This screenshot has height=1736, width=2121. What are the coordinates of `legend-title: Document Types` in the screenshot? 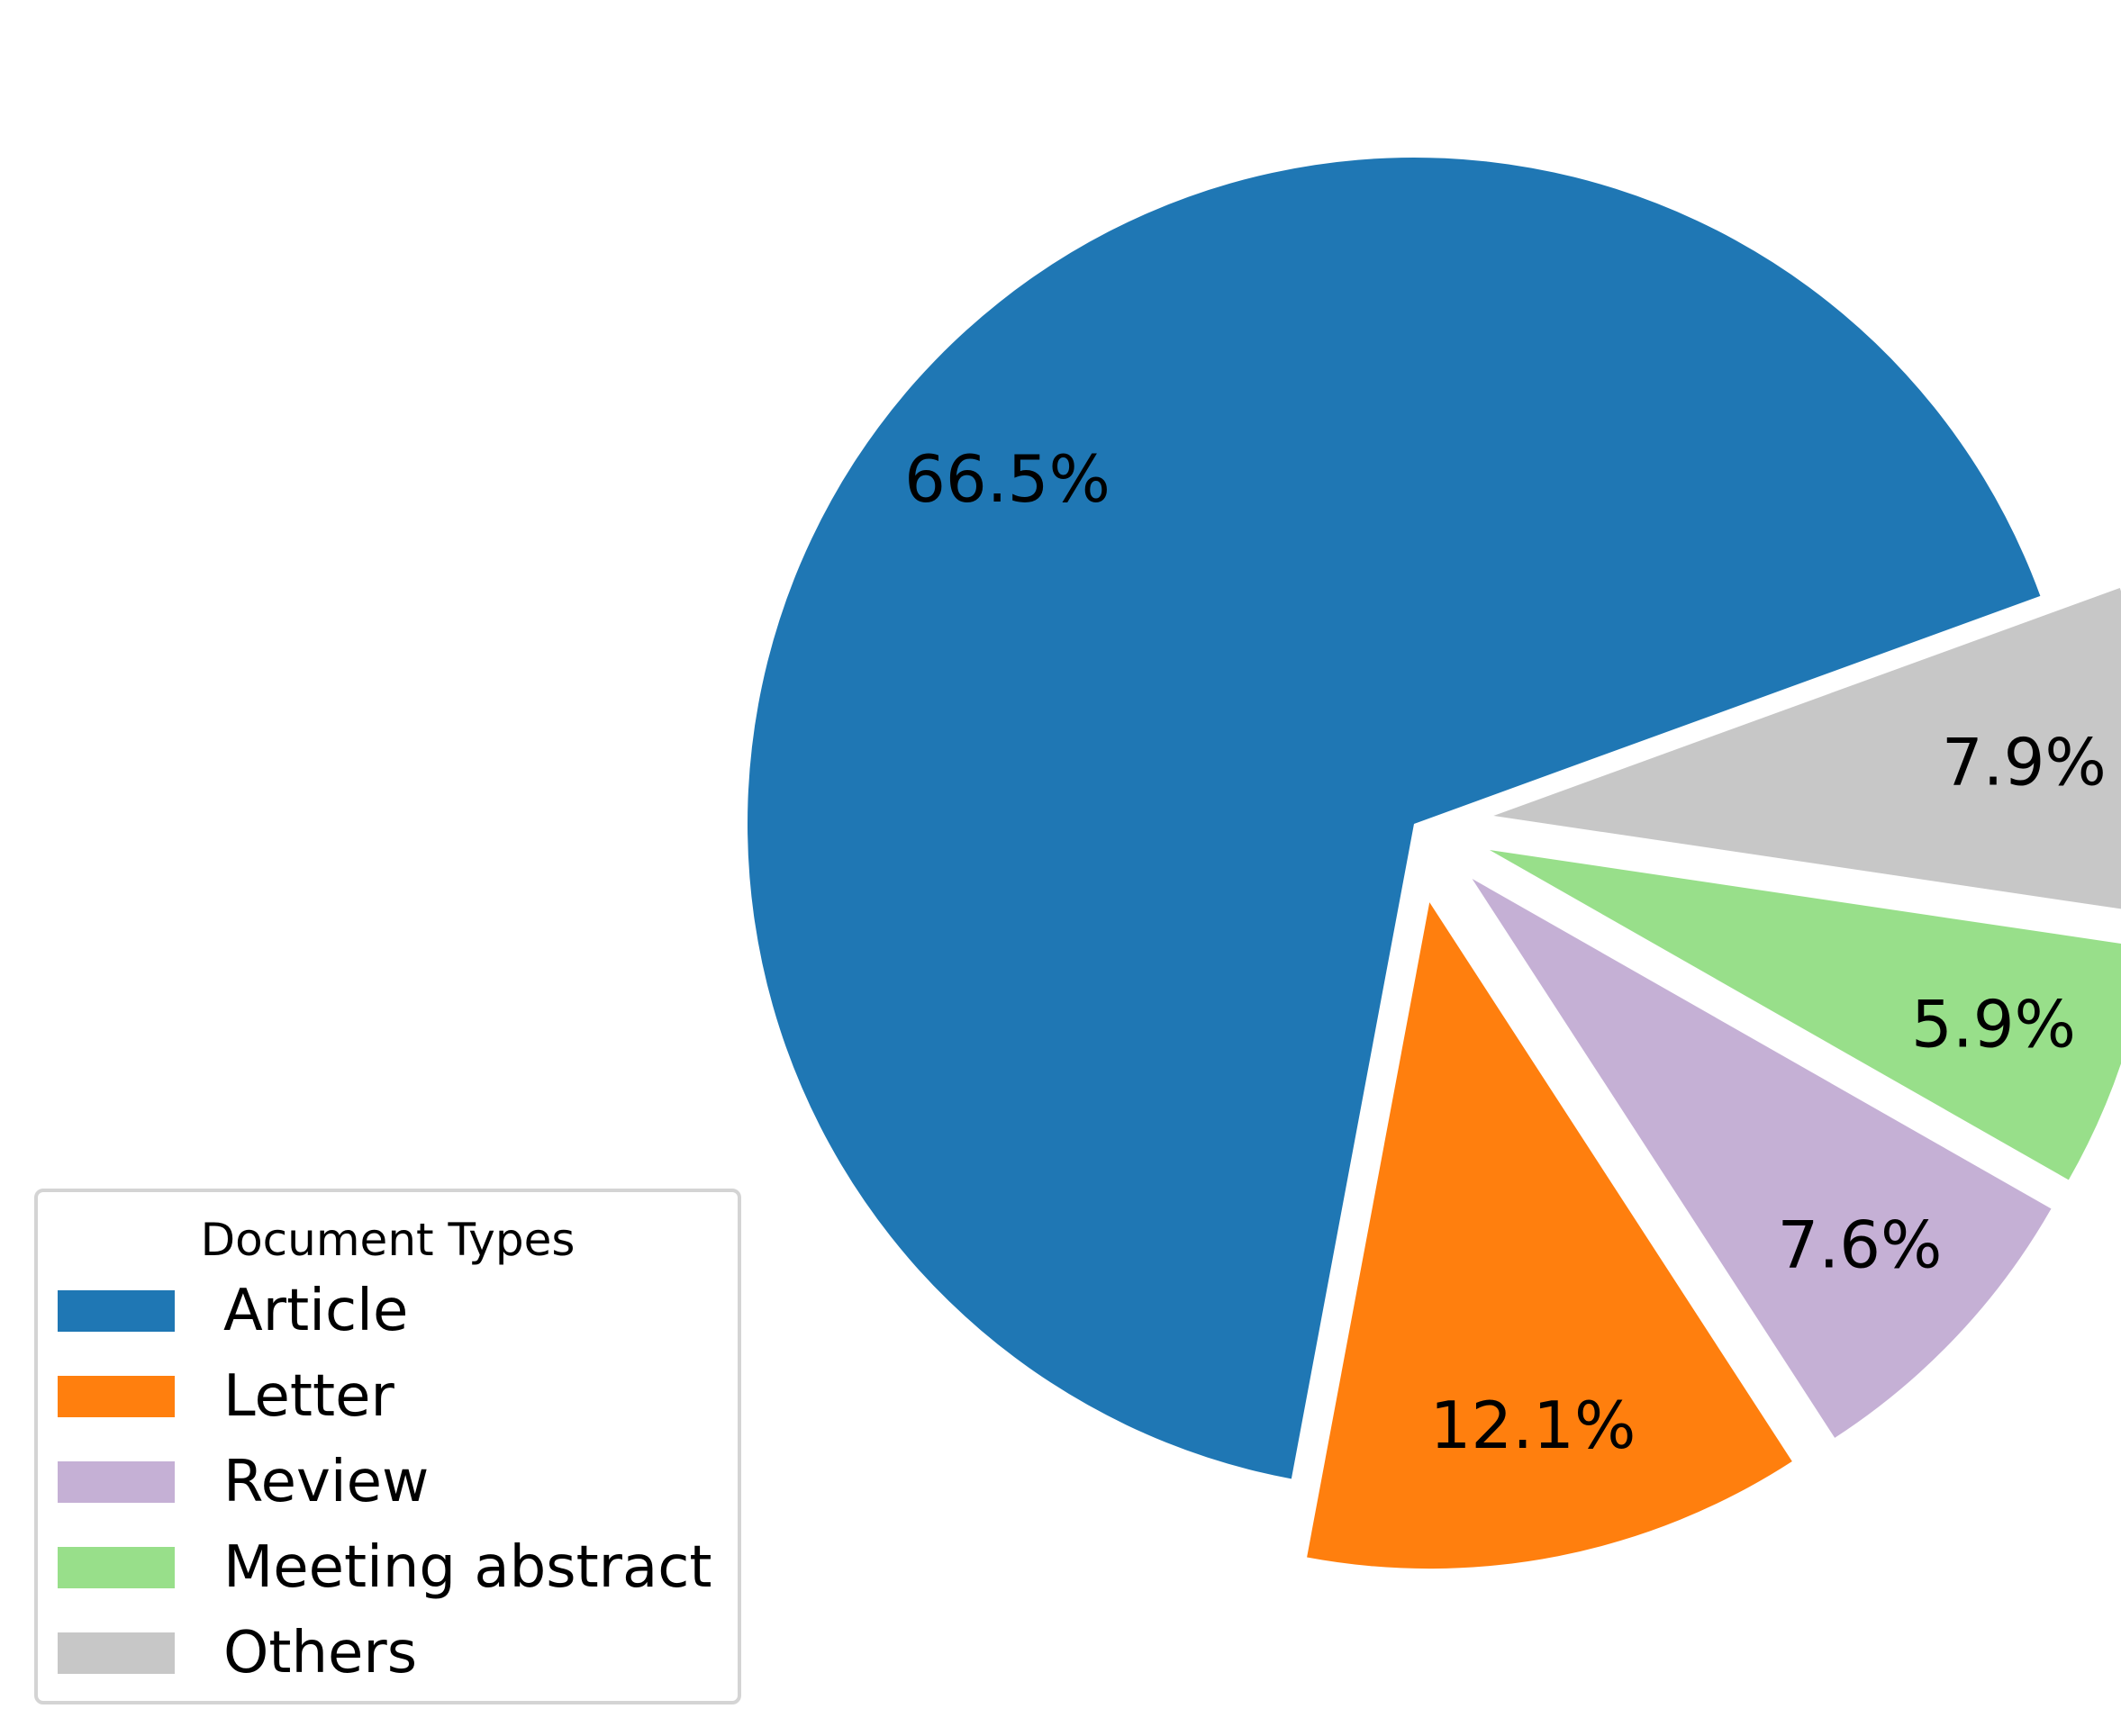 It's located at (388, 1240).